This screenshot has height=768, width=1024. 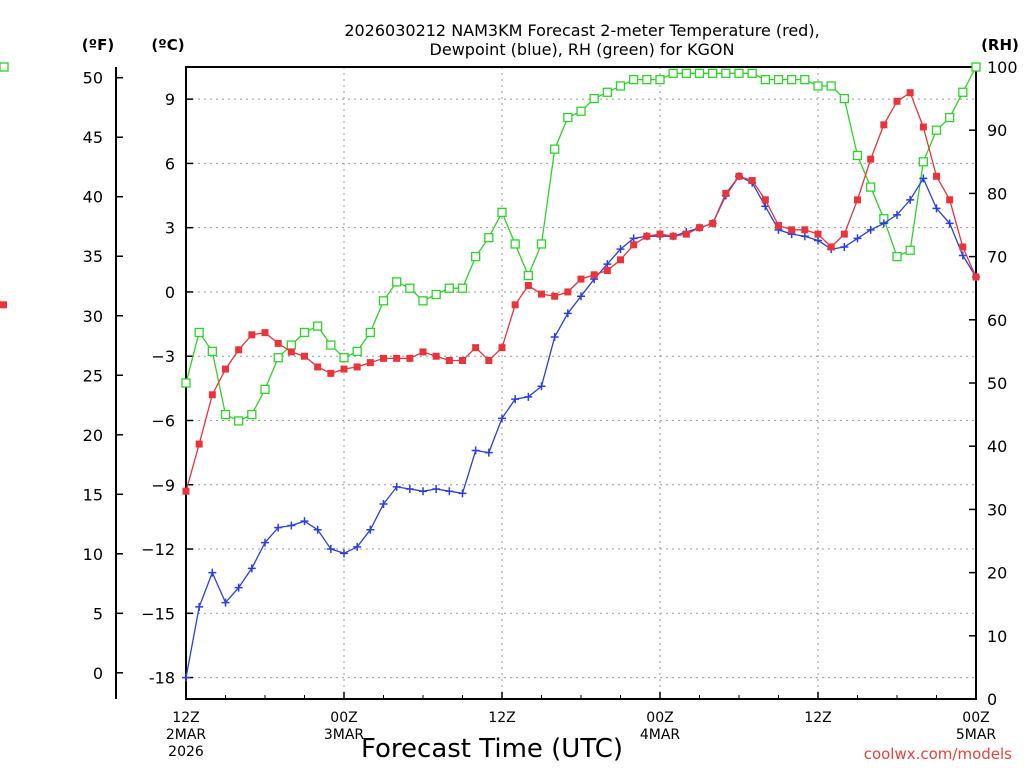 What do you see at coordinates (582, 49) in the screenshot?
I see `chart-title-line-2: Dewpoint (blue), RH (green) for KGON` at bounding box center [582, 49].